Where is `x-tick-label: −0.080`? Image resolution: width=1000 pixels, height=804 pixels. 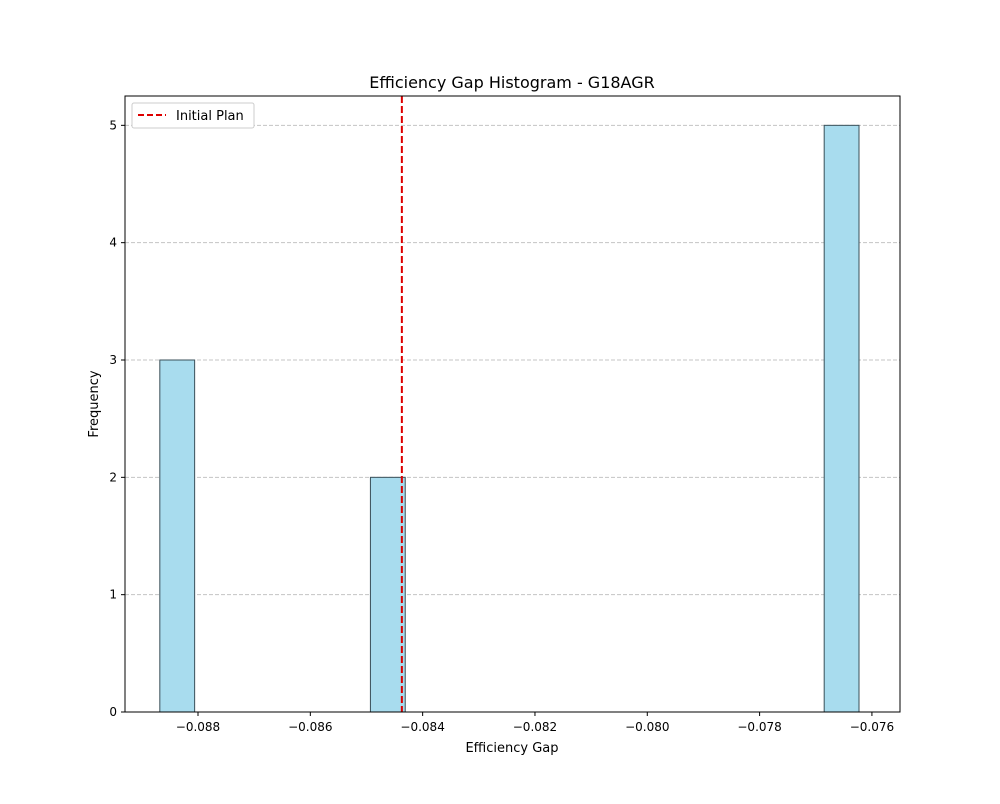
x-tick-label: −0.080 is located at coordinates (647, 727).